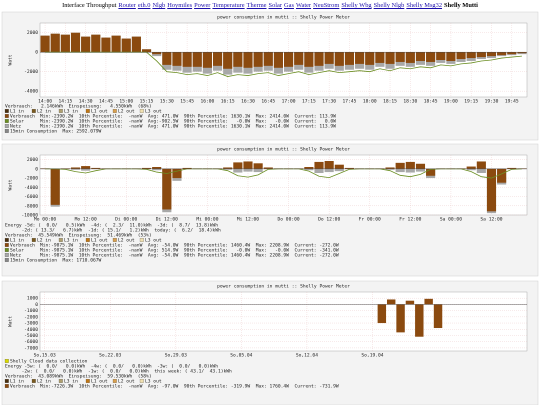  I want to click on x-tick-label: 16:15, so click(228, 102).